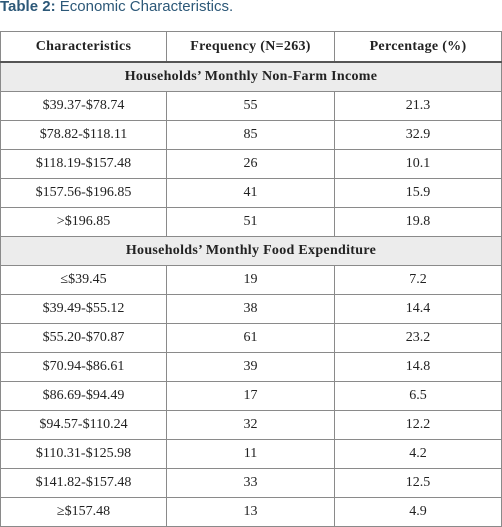 This screenshot has width=502, height=527. Describe the element at coordinates (83, 512) in the screenshot. I see `cell-characteristic: ≥$157.48` at that location.